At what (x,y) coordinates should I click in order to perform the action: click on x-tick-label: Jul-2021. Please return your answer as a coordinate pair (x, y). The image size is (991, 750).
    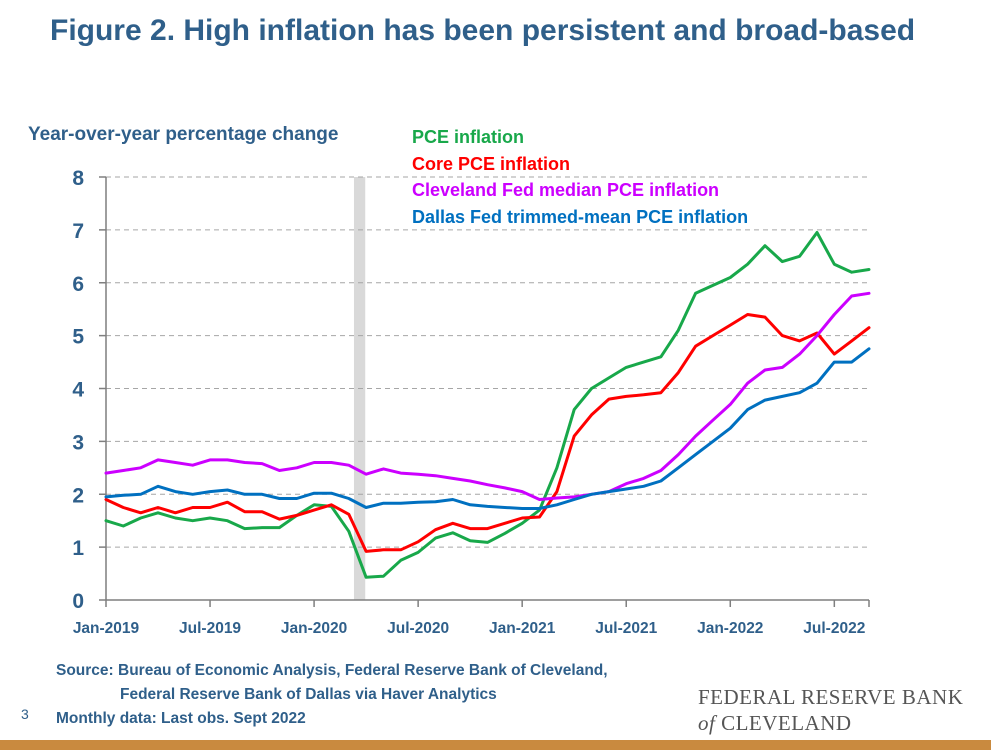
    Looking at the image, I should click on (626, 628).